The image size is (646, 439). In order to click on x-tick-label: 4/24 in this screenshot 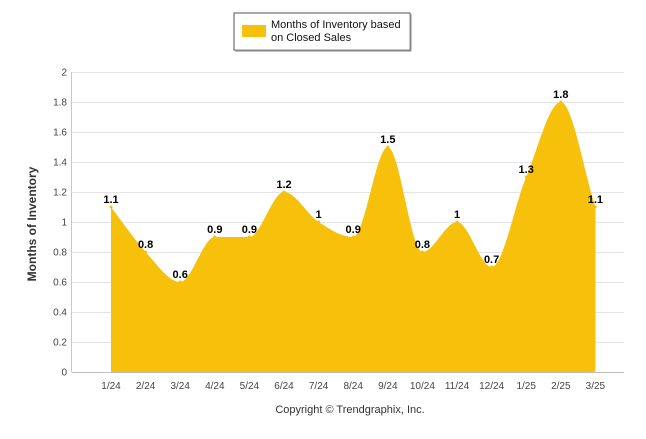, I will do `click(215, 386)`.